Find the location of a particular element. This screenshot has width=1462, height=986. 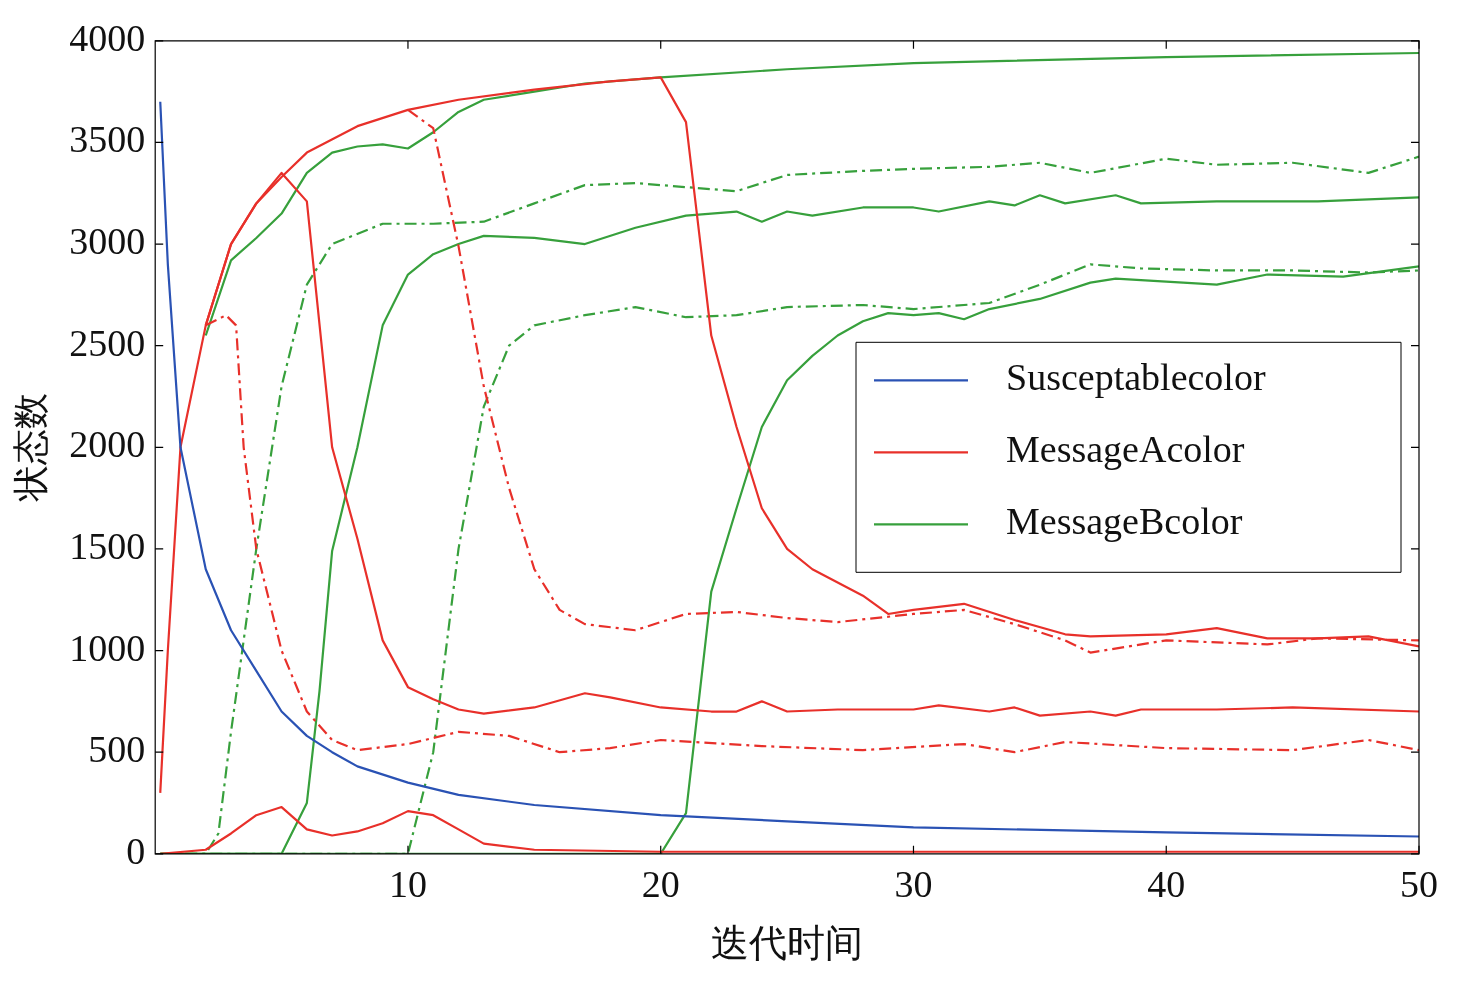

y-tick-label: 3000 is located at coordinates (107, 241).